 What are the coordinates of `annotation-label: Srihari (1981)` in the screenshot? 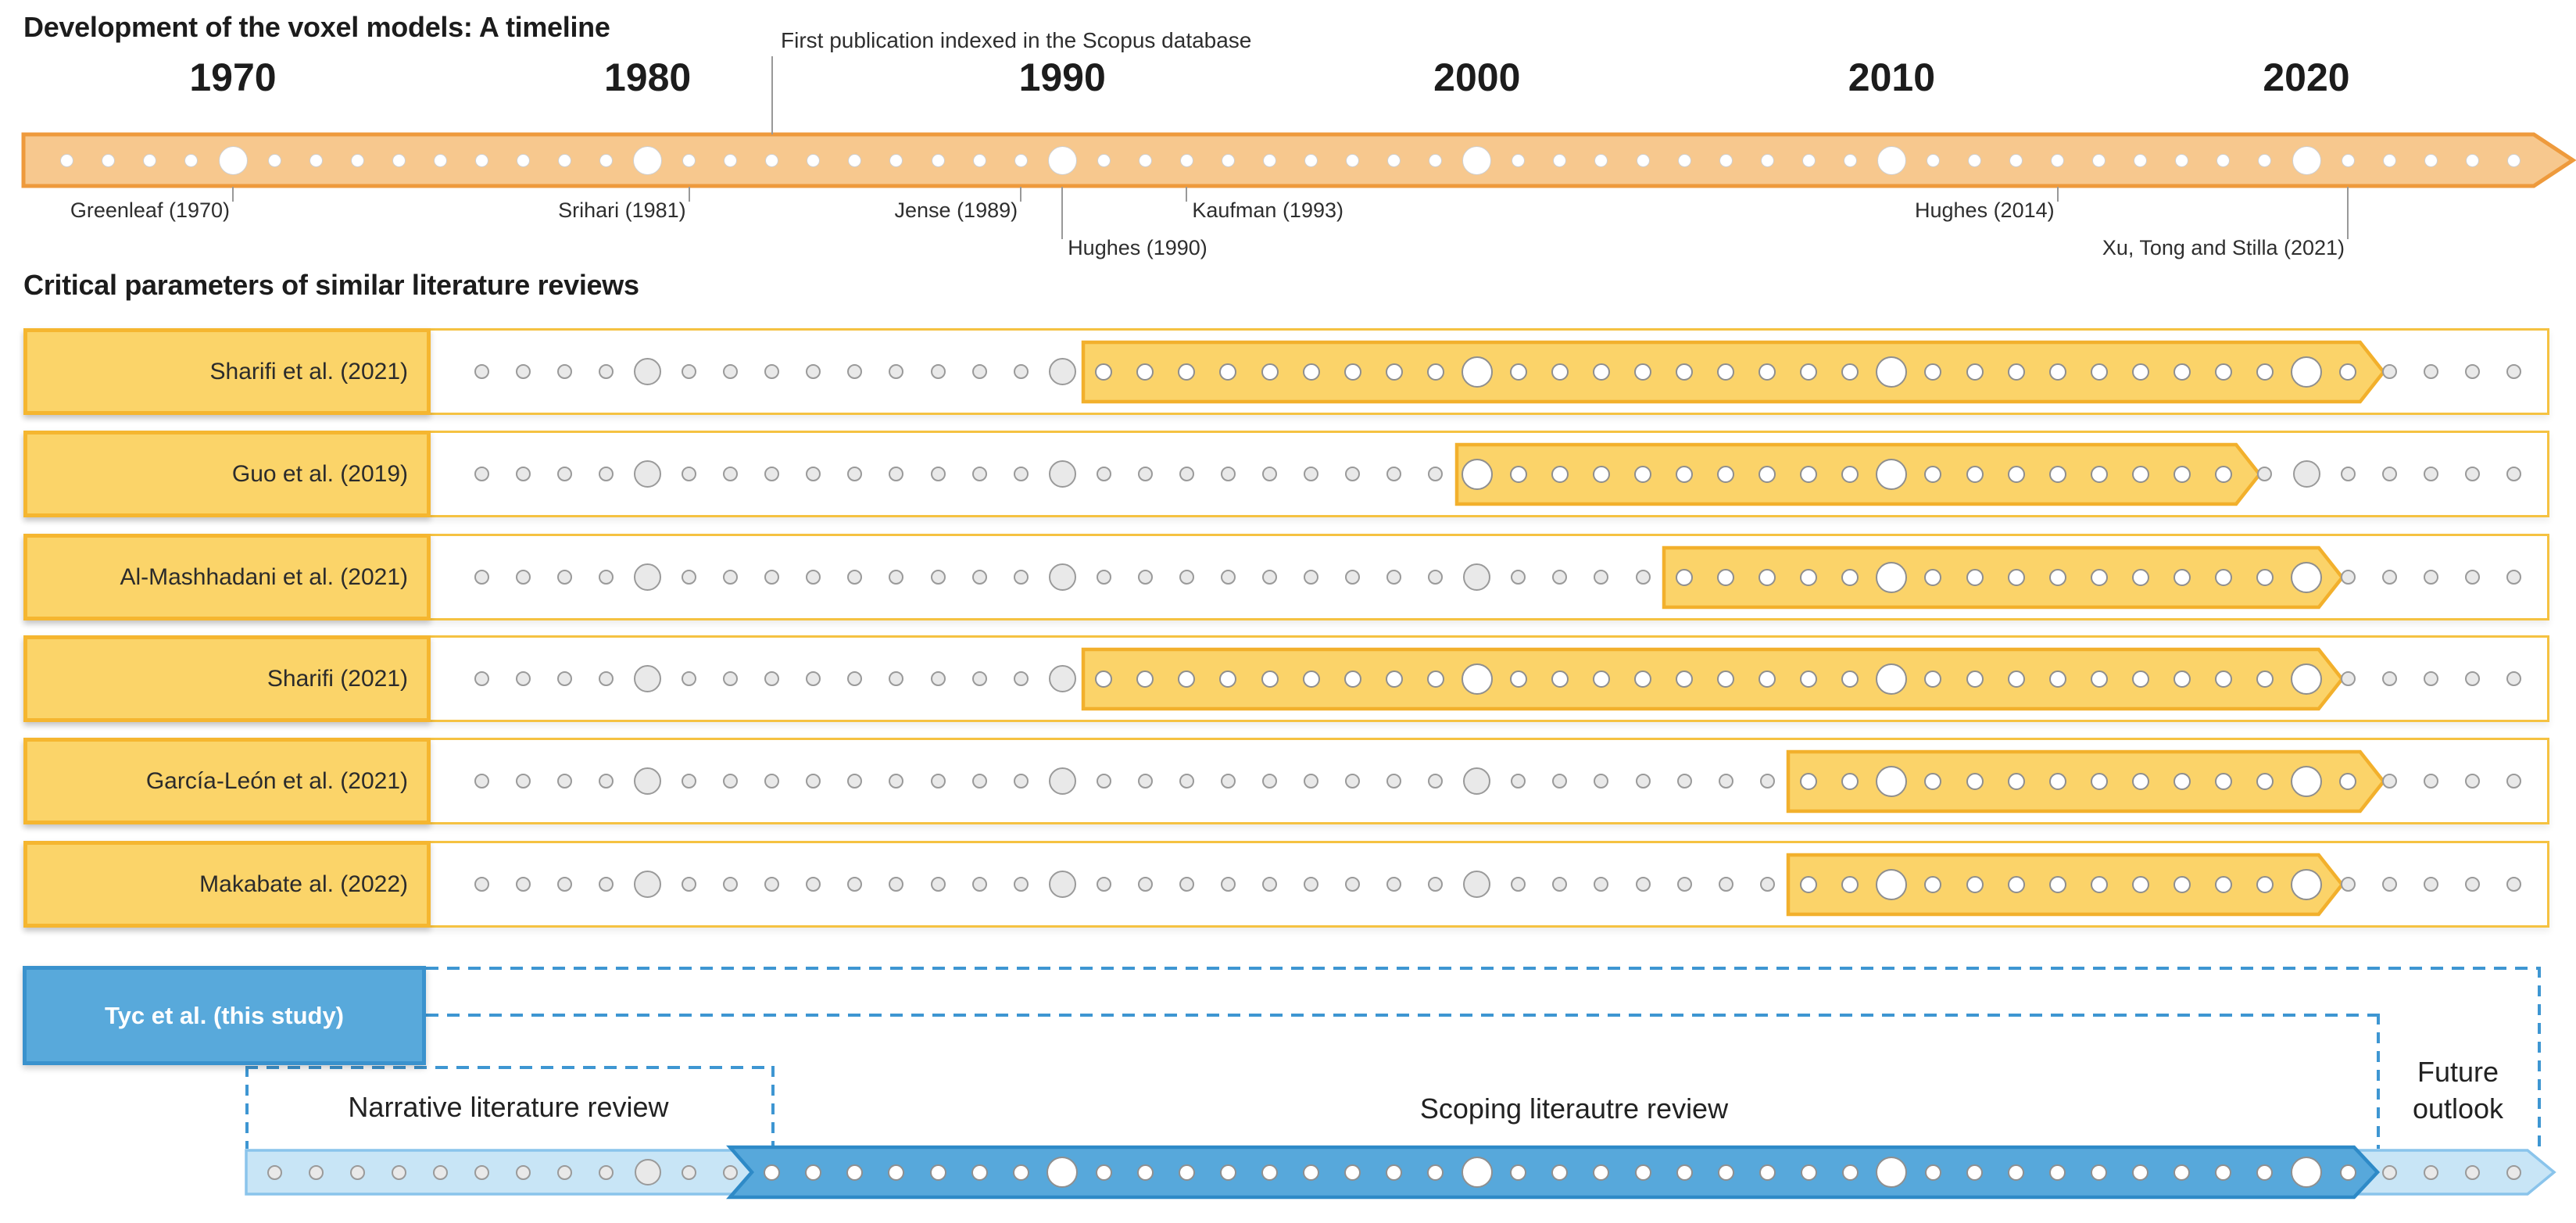 It's located at (622, 210).